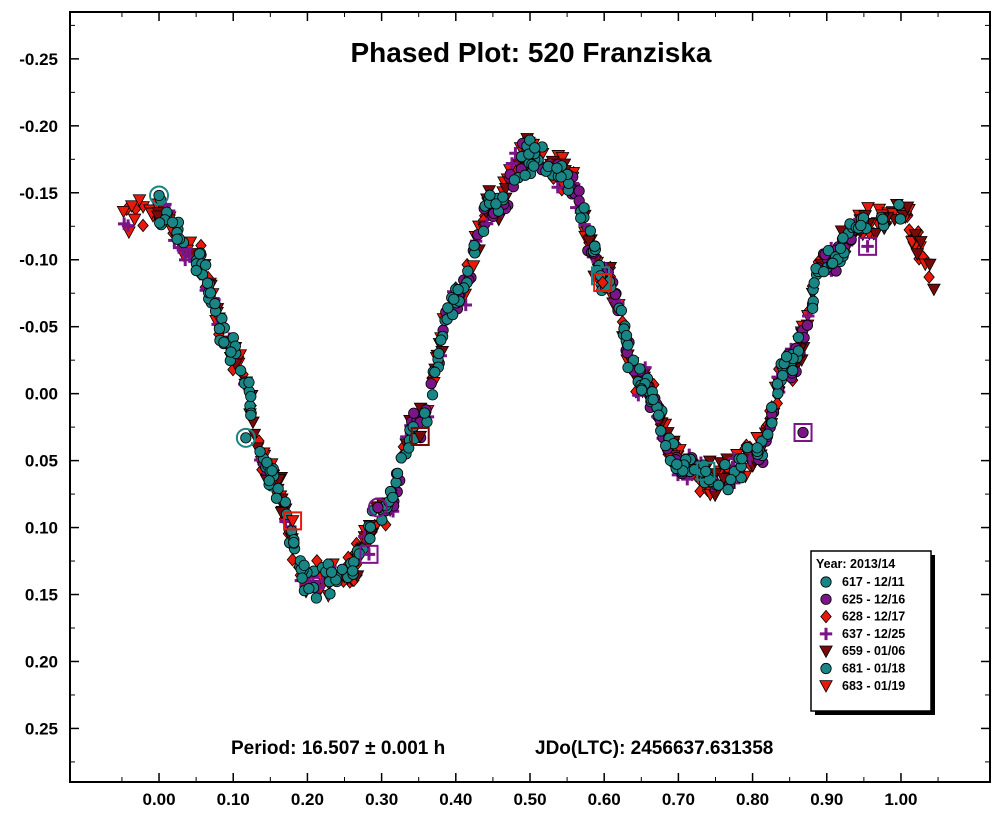 The width and height of the screenshot is (1000, 834). I want to click on y-tick-label: -0.15, so click(38, 193).